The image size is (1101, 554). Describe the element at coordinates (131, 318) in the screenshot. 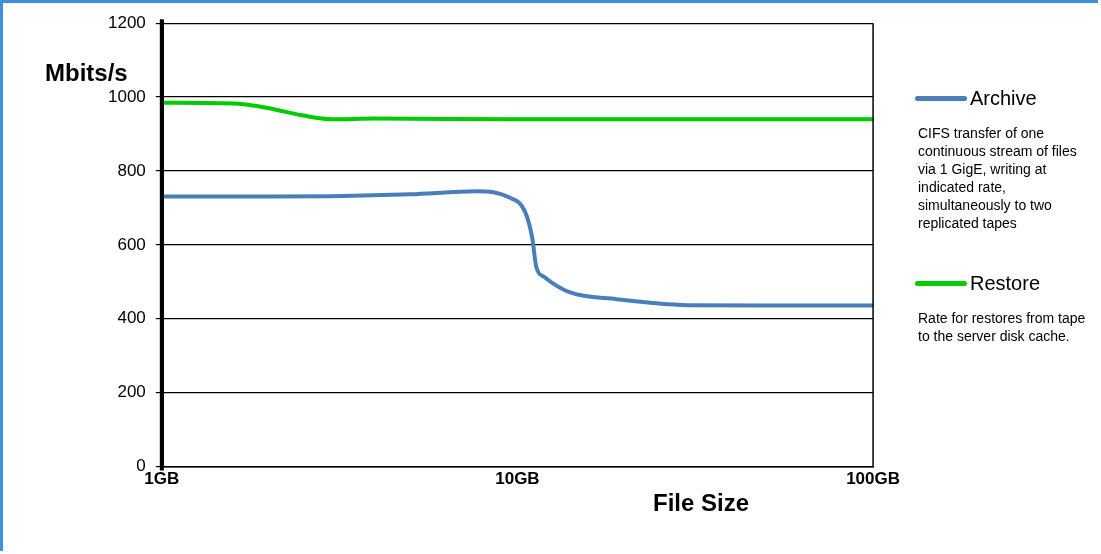

I see `y-tick-label: 400` at that location.